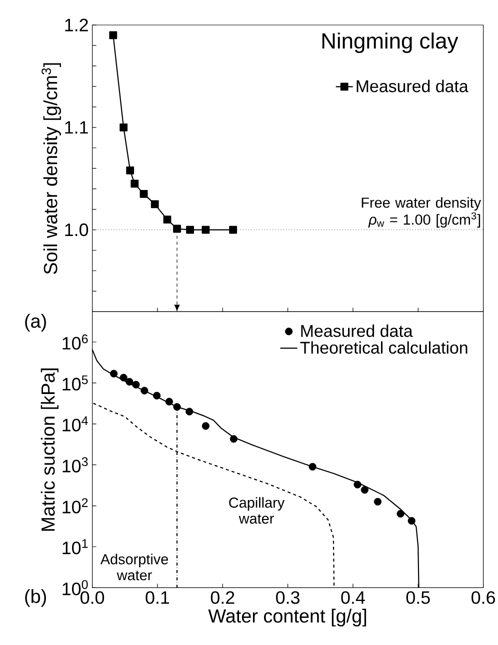 This screenshot has height=645, width=498. Describe the element at coordinates (134, 567) in the screenshot. I see `annotation: Adsorptive water` at that location.